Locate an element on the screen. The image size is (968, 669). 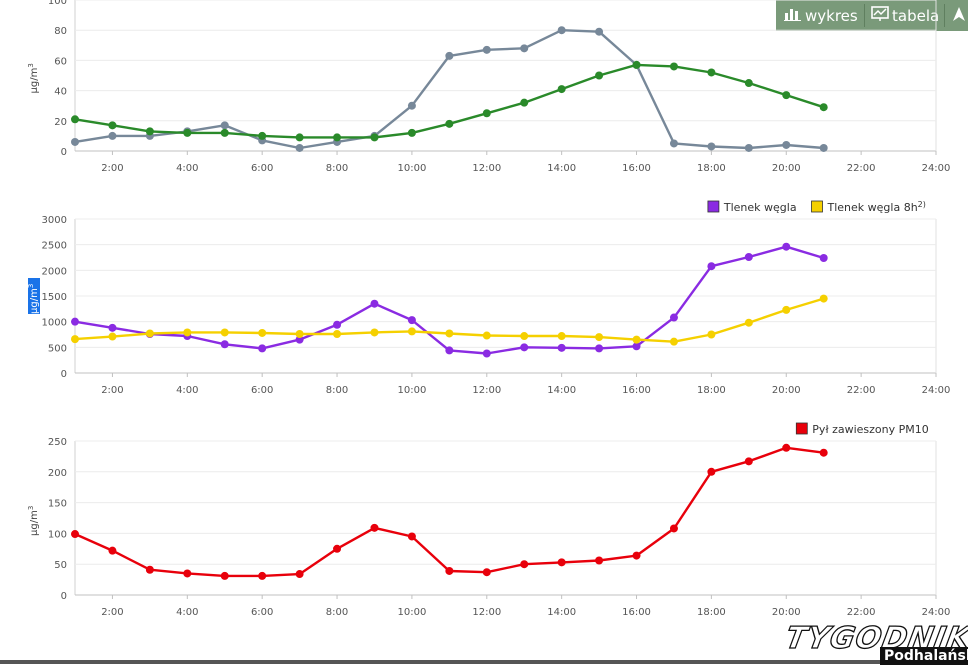
y-tick-label: 150 is located at coordinates (57, 504).